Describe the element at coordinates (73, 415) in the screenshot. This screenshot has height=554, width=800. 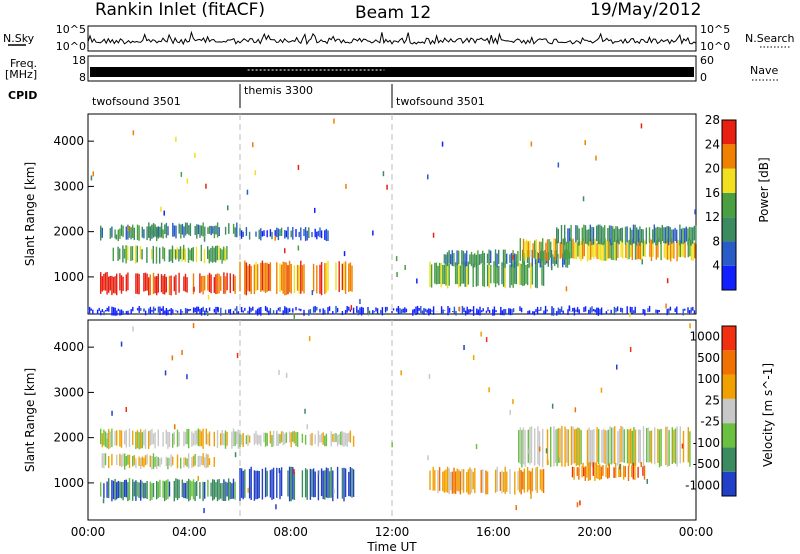
I see `velocity-y-axis: 1000 2000 3000 4000` at that location.